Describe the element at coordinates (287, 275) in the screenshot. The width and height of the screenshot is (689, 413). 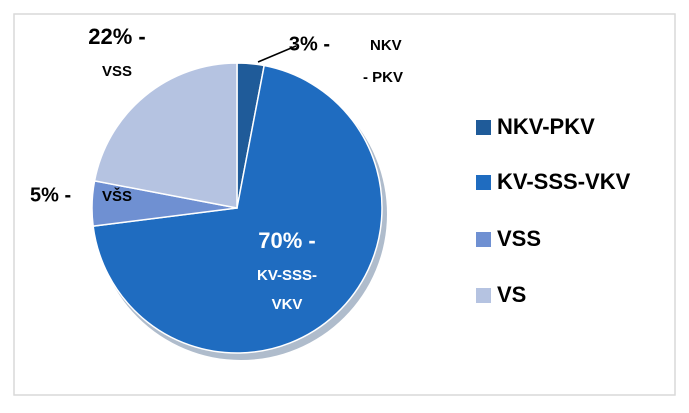
I see `data-label: KV-SSS-` at that location.